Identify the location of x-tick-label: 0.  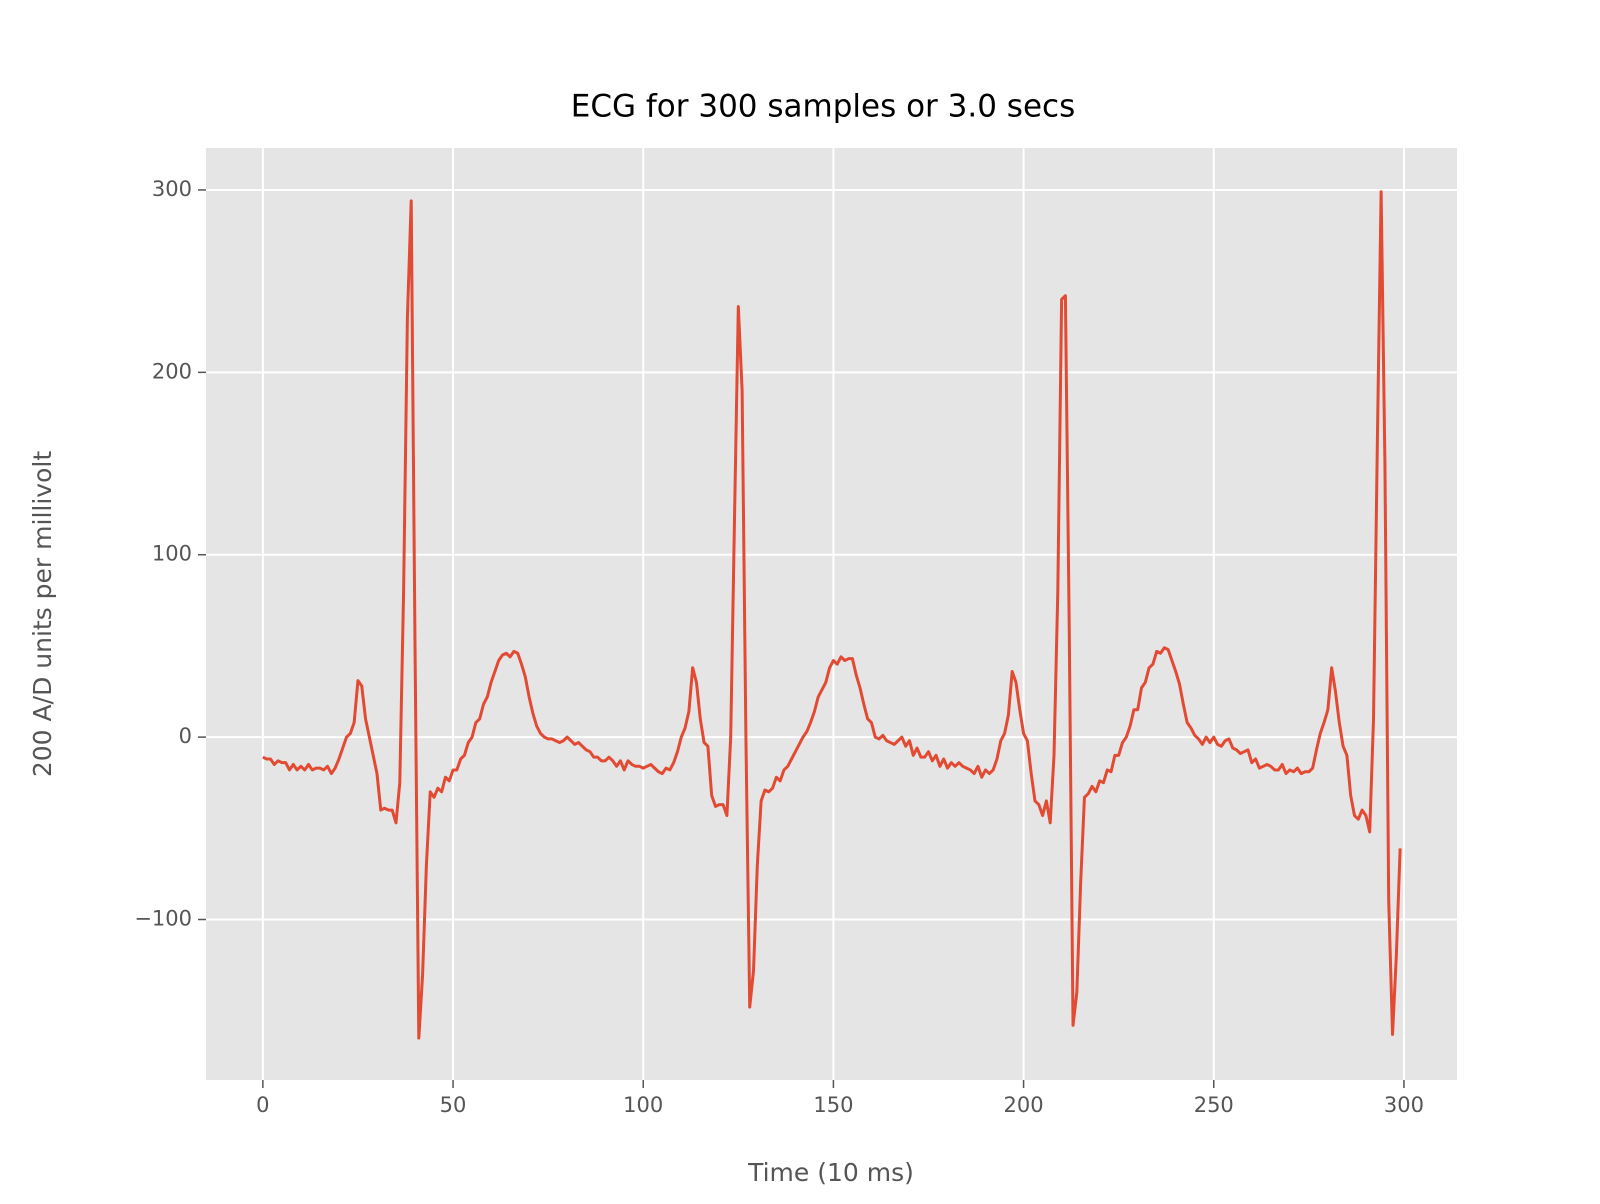
(262, 1105).